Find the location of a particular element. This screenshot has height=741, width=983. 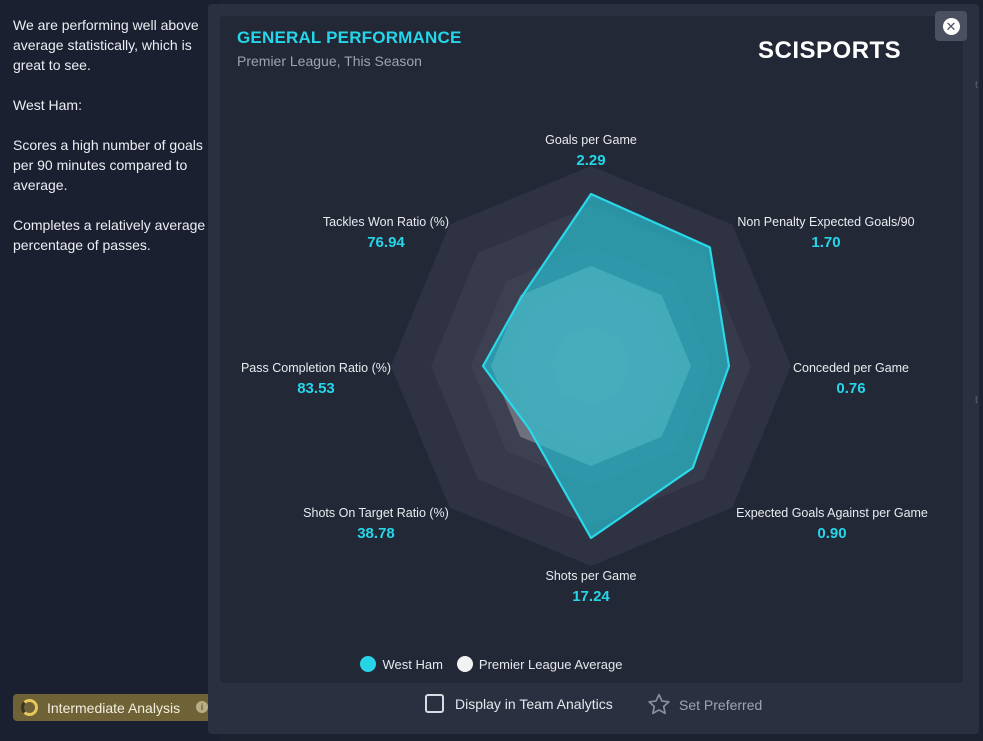

axis-value: 17.24 is located at coordinates (591, 596).